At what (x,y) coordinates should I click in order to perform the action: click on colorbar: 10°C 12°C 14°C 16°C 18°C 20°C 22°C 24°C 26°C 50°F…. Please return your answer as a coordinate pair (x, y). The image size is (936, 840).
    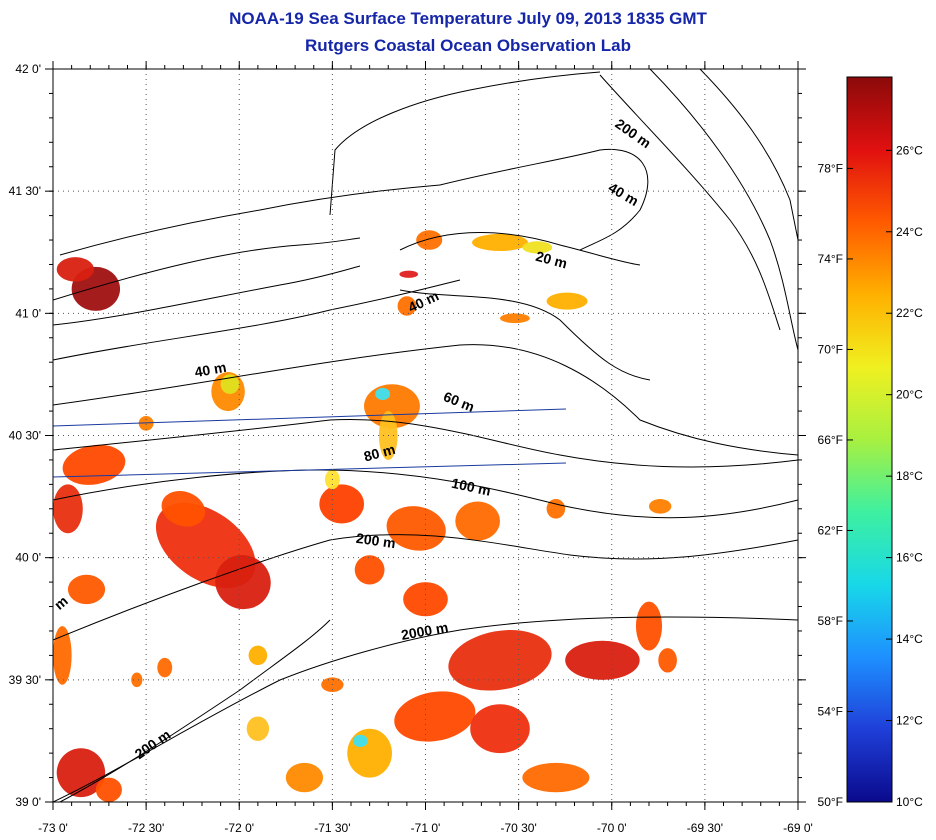
    Looking at the image, I should click on (870, 442).